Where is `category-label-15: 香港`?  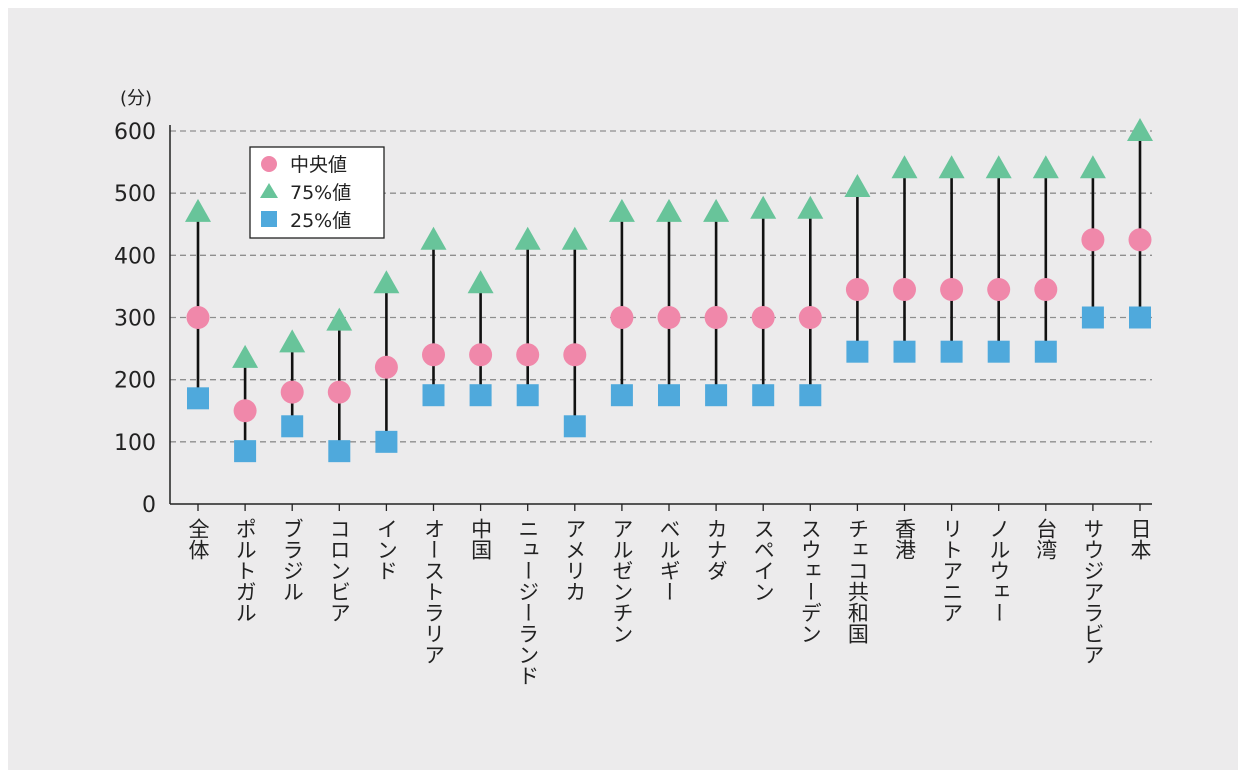 category-label-15: 香港 is located at coordinates (905, 539).